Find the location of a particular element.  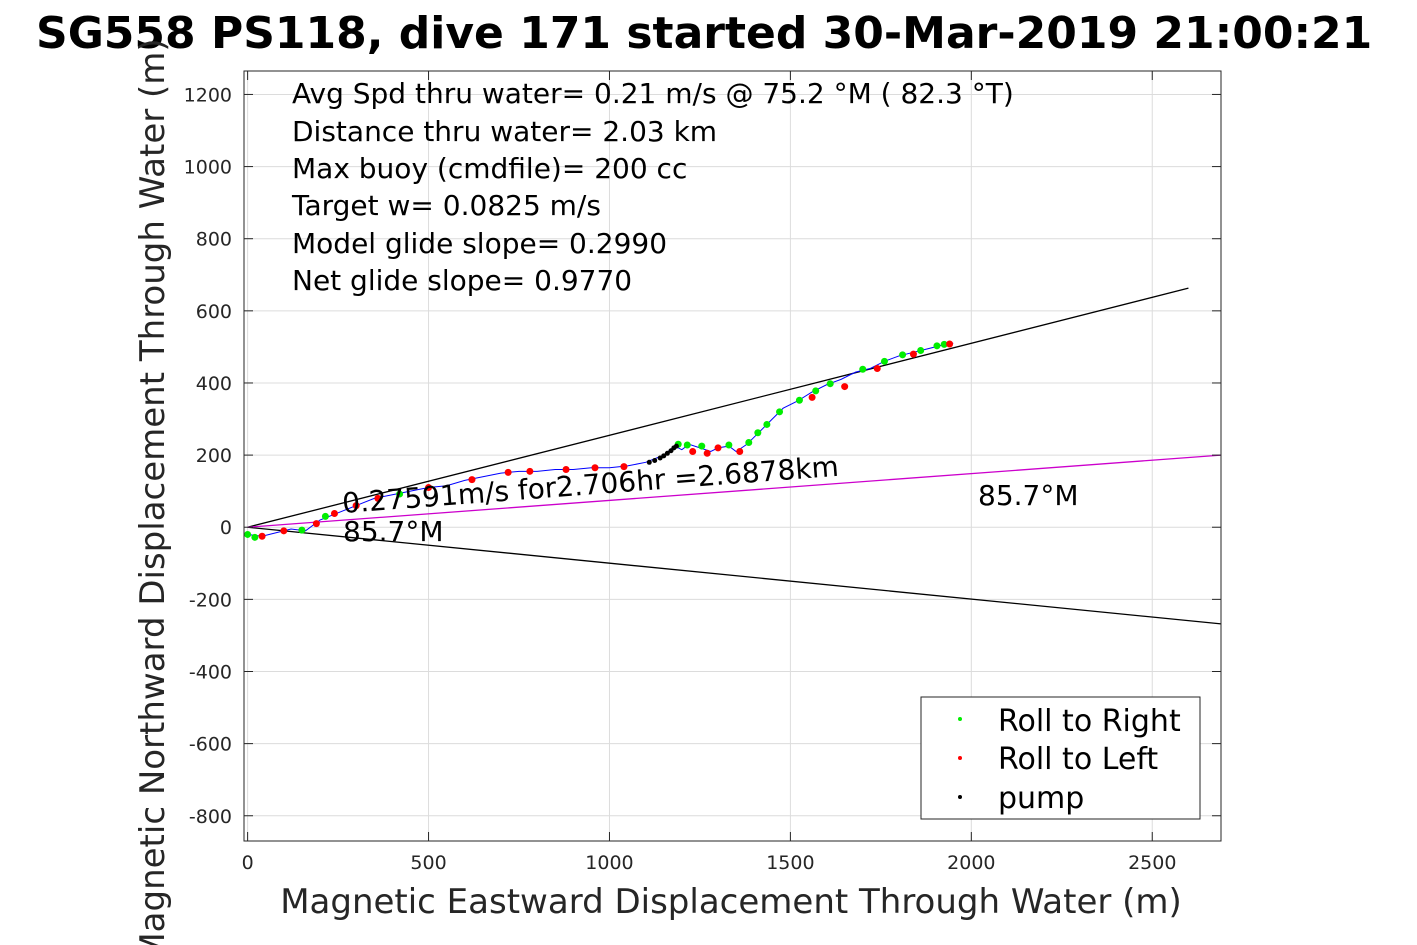

info-line: Model glide slope= 0.2990 is located at coordinates (479, 243).